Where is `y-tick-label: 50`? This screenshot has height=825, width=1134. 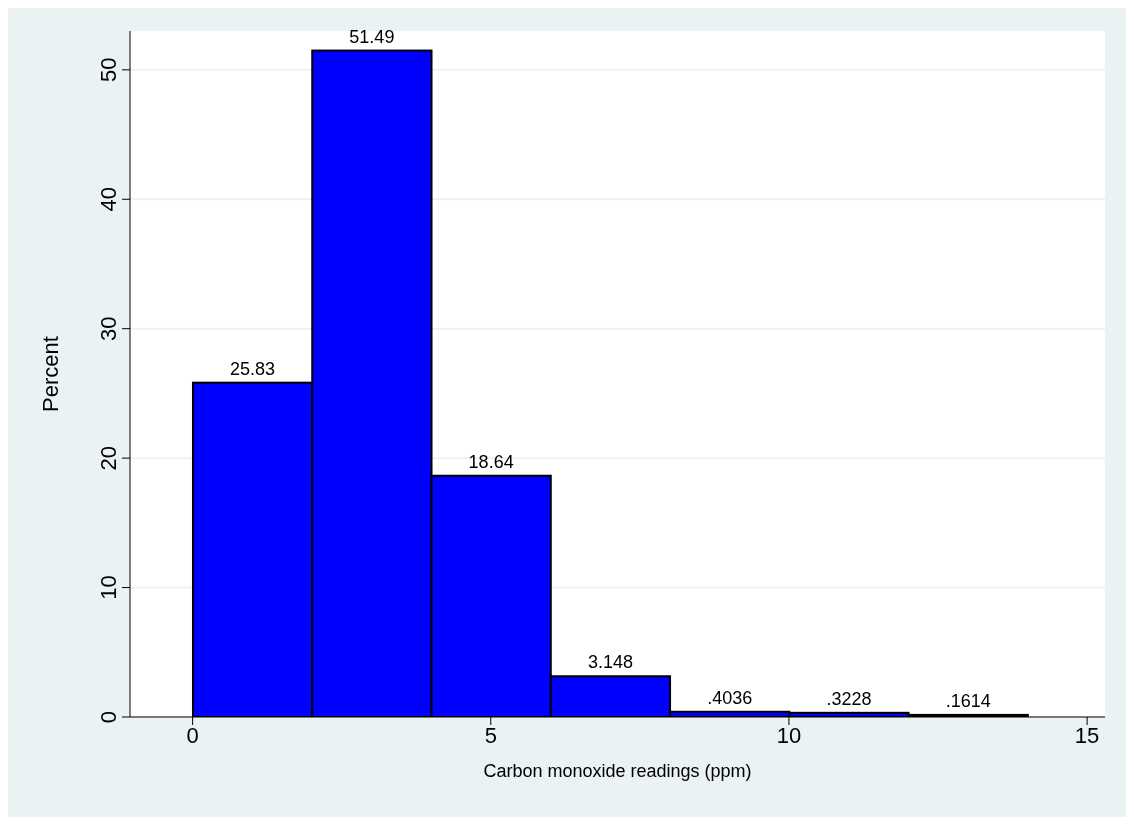 y-tick-label: 50 is located at coordinates (108, 70).